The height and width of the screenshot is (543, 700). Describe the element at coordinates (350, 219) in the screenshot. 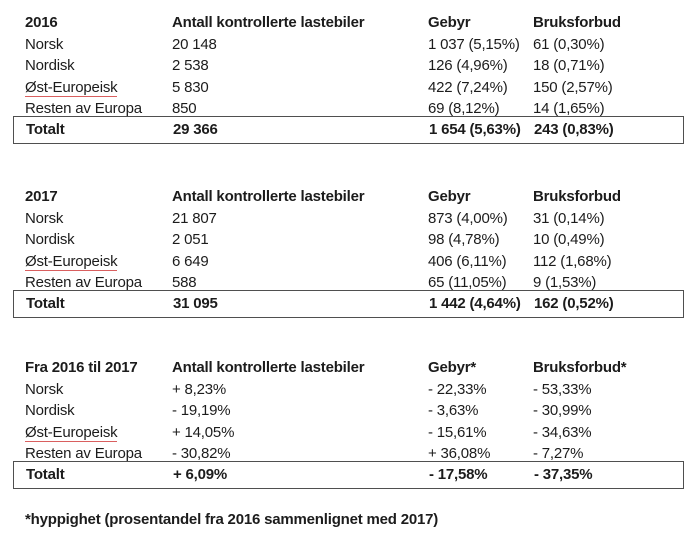

I see `table-row: Norsk 21 807 873 (4,00%) 31 (0,14%)` at that location.